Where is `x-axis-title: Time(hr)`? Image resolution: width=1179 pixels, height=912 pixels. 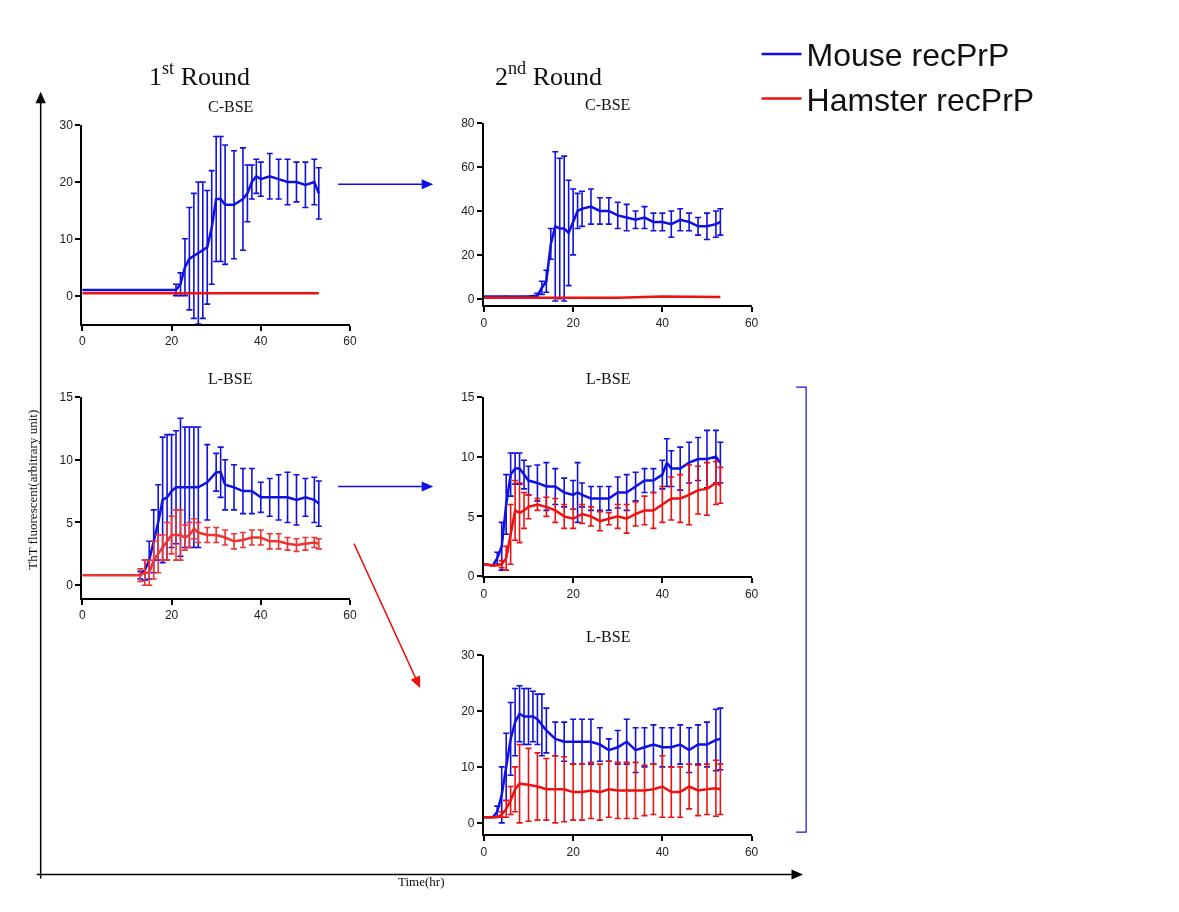
x-axis-title: Time(hr) is located at coordinates (421, 881).